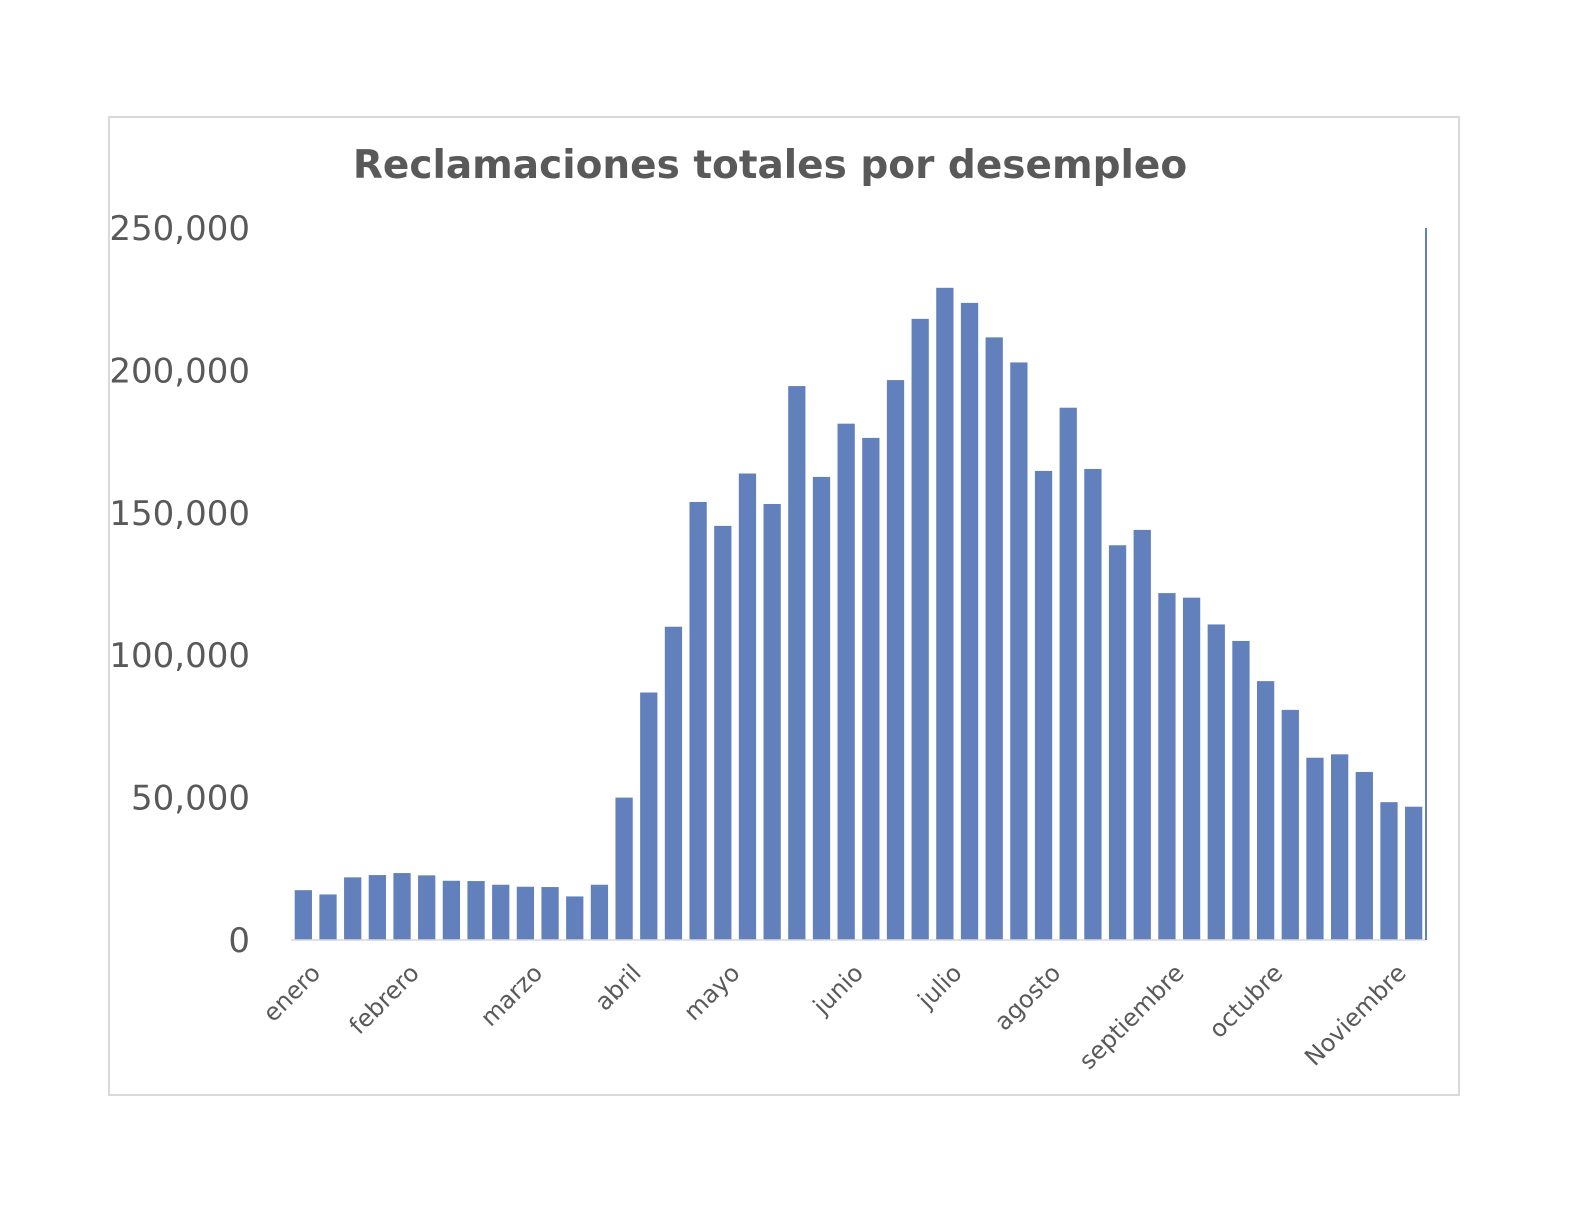 This screenshot has width=1584, height=1224. I want to click on x-tick-label: febrero, so click(384, 999).